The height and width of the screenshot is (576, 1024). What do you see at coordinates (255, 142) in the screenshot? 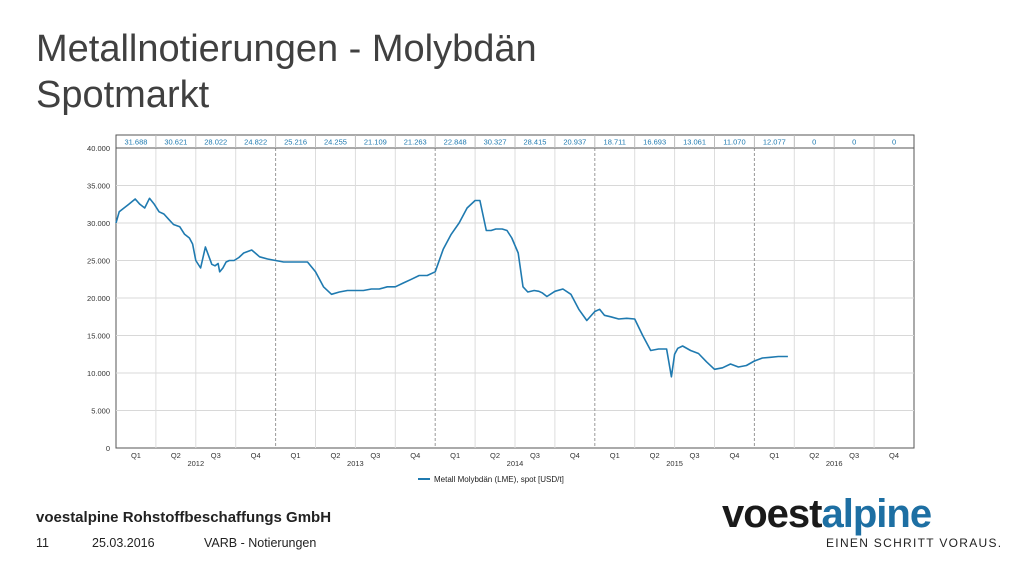
I see `quarter-average-label: 24.822` at bounding box center [255, 142].